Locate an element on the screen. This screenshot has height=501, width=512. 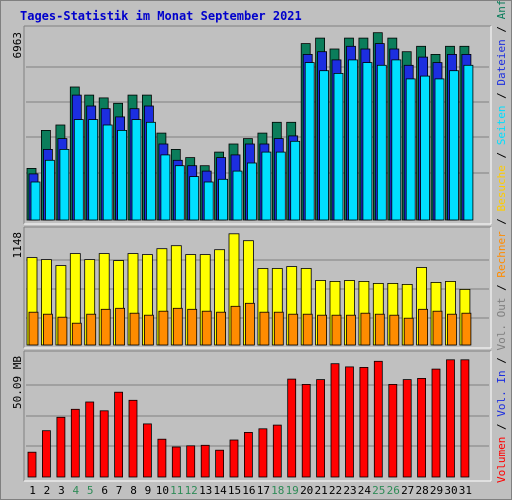
legend-rechner: Rechner is located at coordinates (501, 254).